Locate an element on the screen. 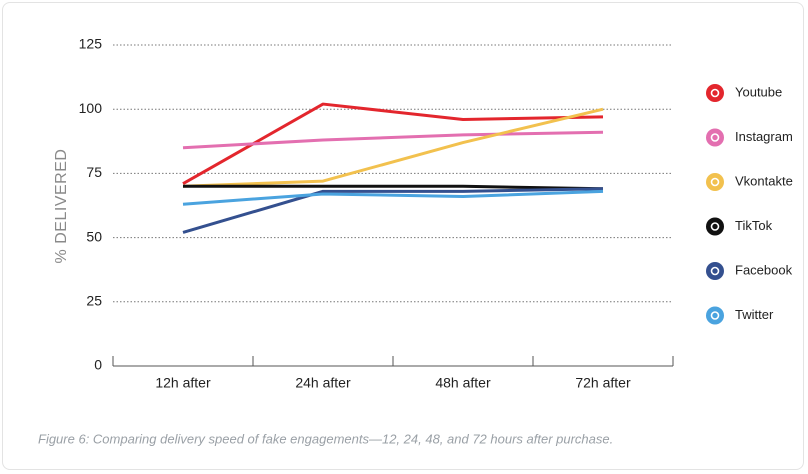 Image resolution: width=808 pixels, height=474 pixels. legend-label: Instagram is located at coordinates (764, 136).